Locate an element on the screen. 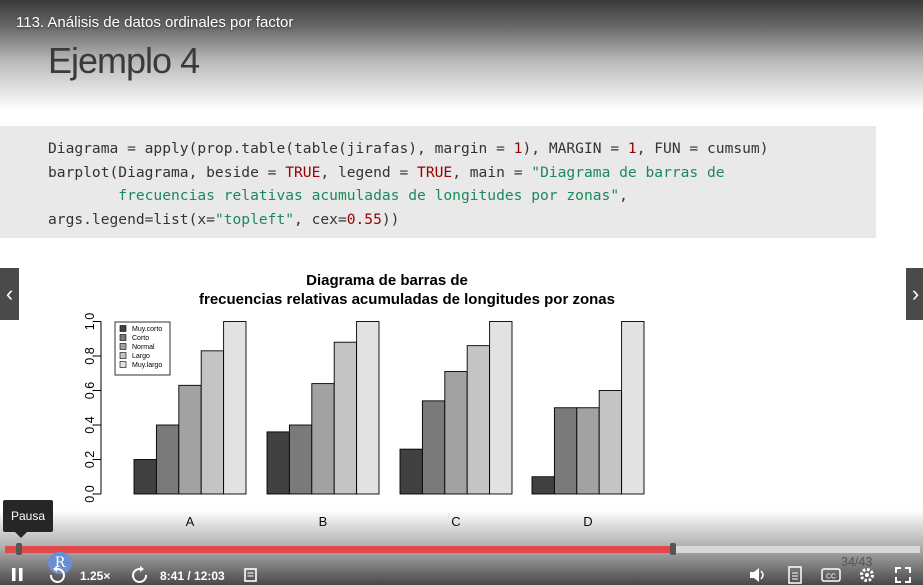 The width and height of the screenshot is (923, 585). bar-B-Corto is located at coordinates (300, 459).